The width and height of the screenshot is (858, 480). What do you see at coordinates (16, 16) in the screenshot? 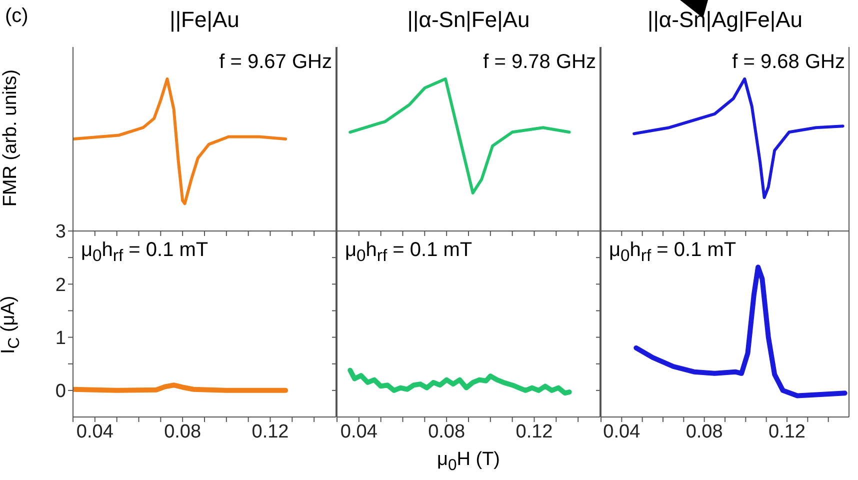
I see `text: (c)` at bounding box center [16, 16].